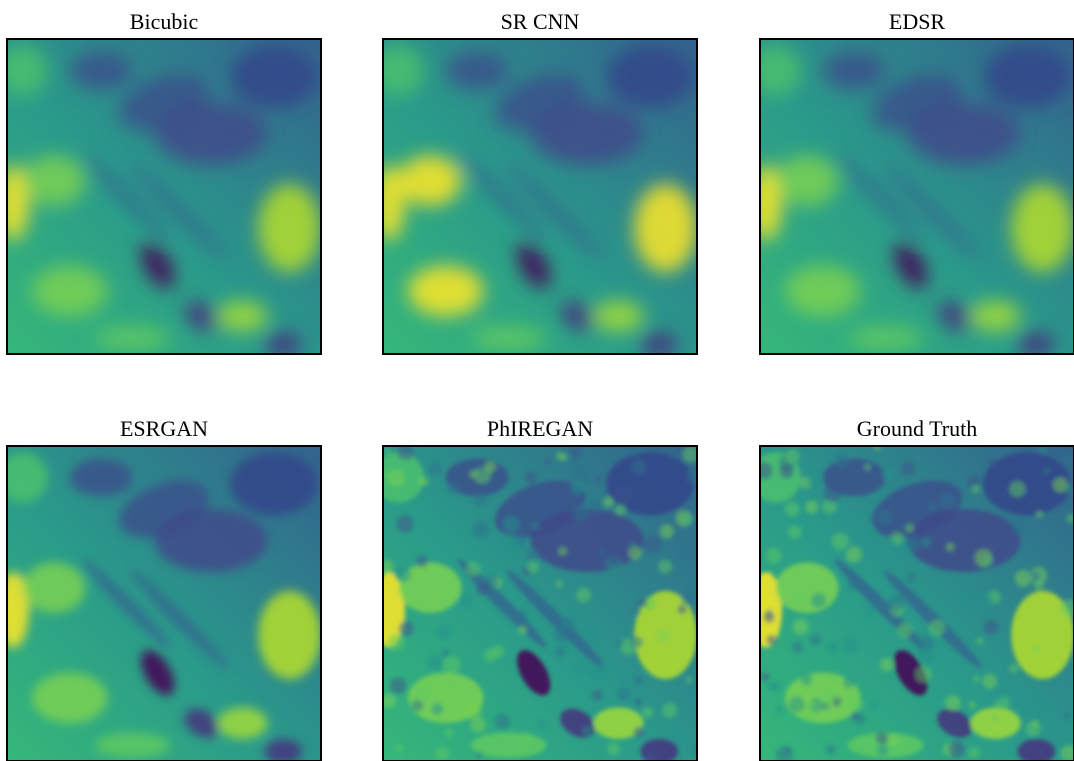 Image resolution: width=1074 pixels, height=761 pixels. I want to click on panel-frame, so click(540, 603).